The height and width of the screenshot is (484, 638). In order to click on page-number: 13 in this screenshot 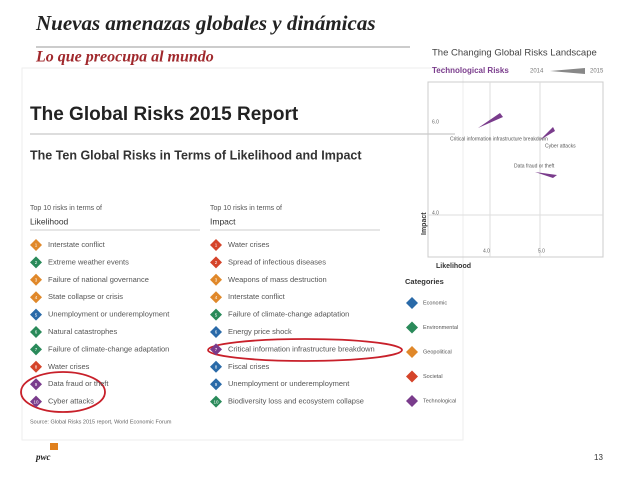, I will do `click(598, 457)`.